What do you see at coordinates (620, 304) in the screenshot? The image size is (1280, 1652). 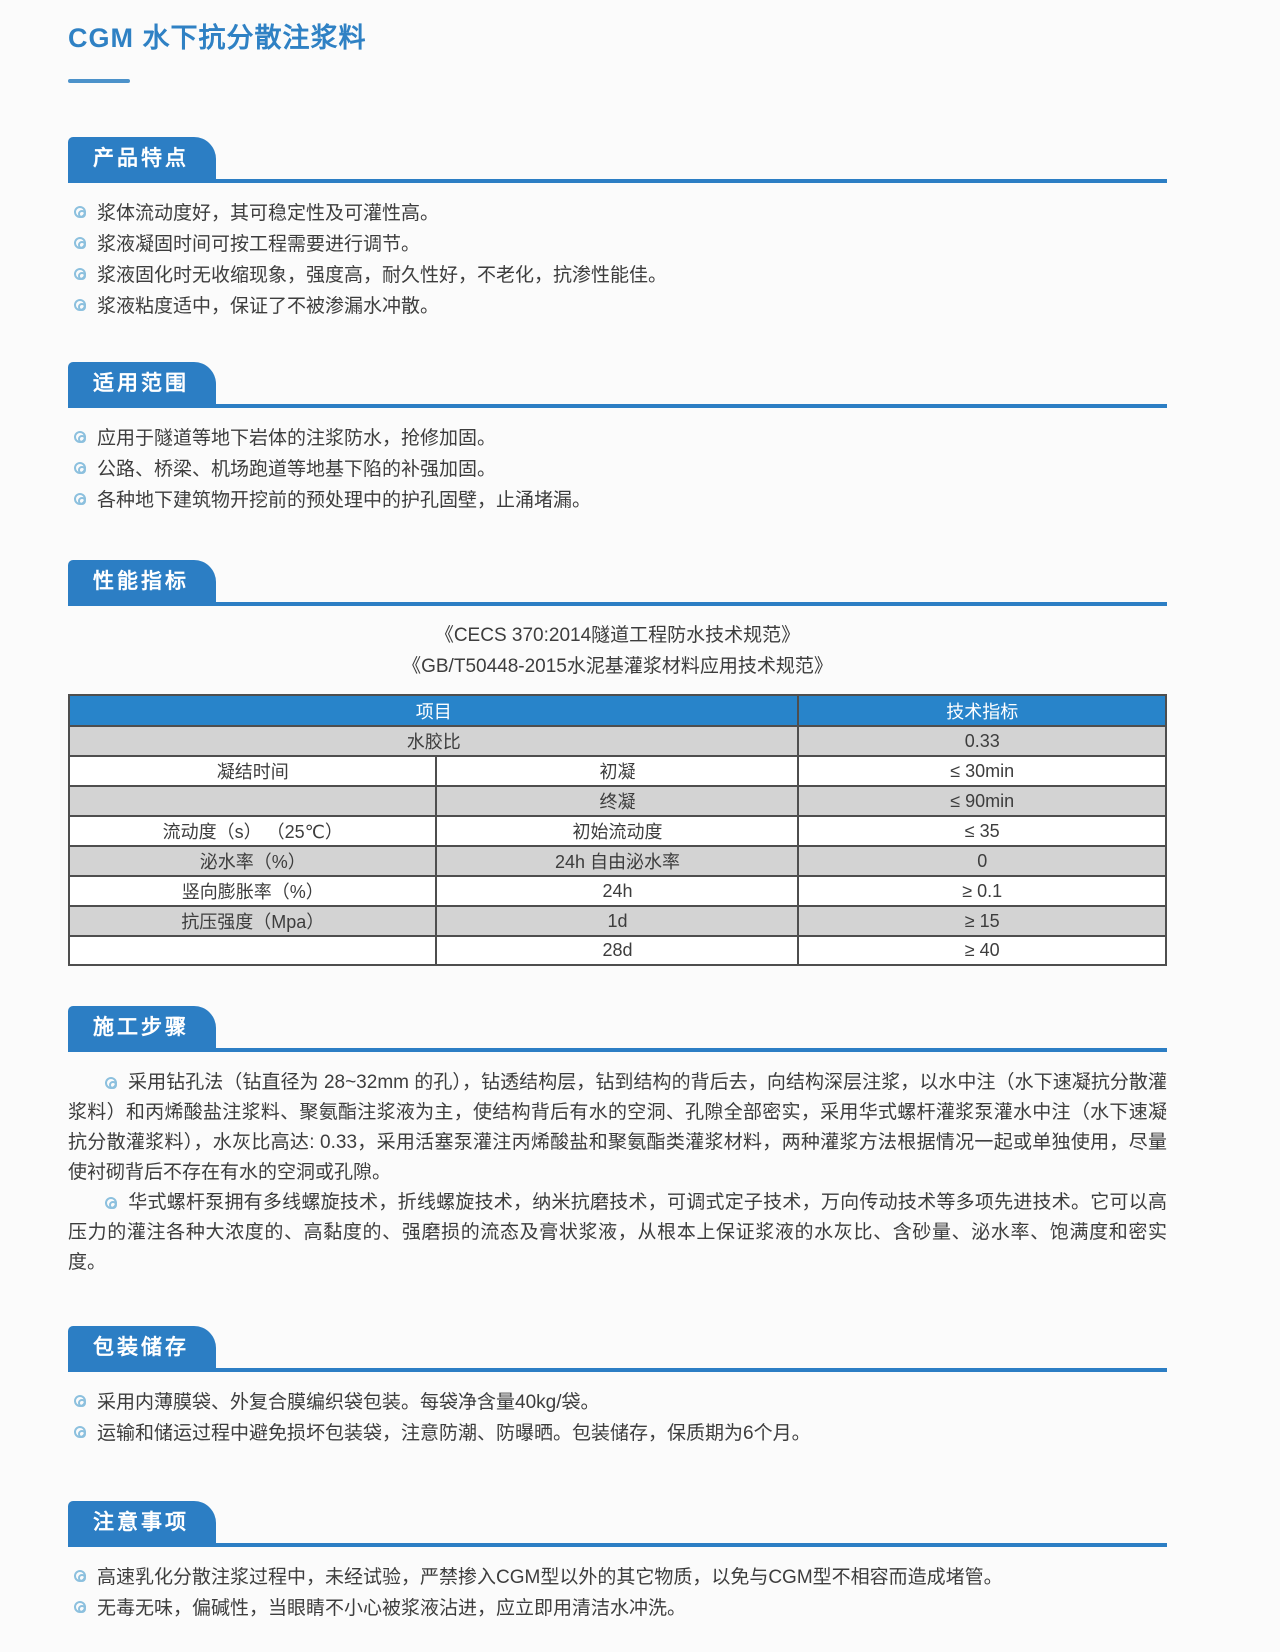 I see `list-item: 浆液粘度适中，保证了不被渗漏水冲散。` at bounding box center [620, 304].